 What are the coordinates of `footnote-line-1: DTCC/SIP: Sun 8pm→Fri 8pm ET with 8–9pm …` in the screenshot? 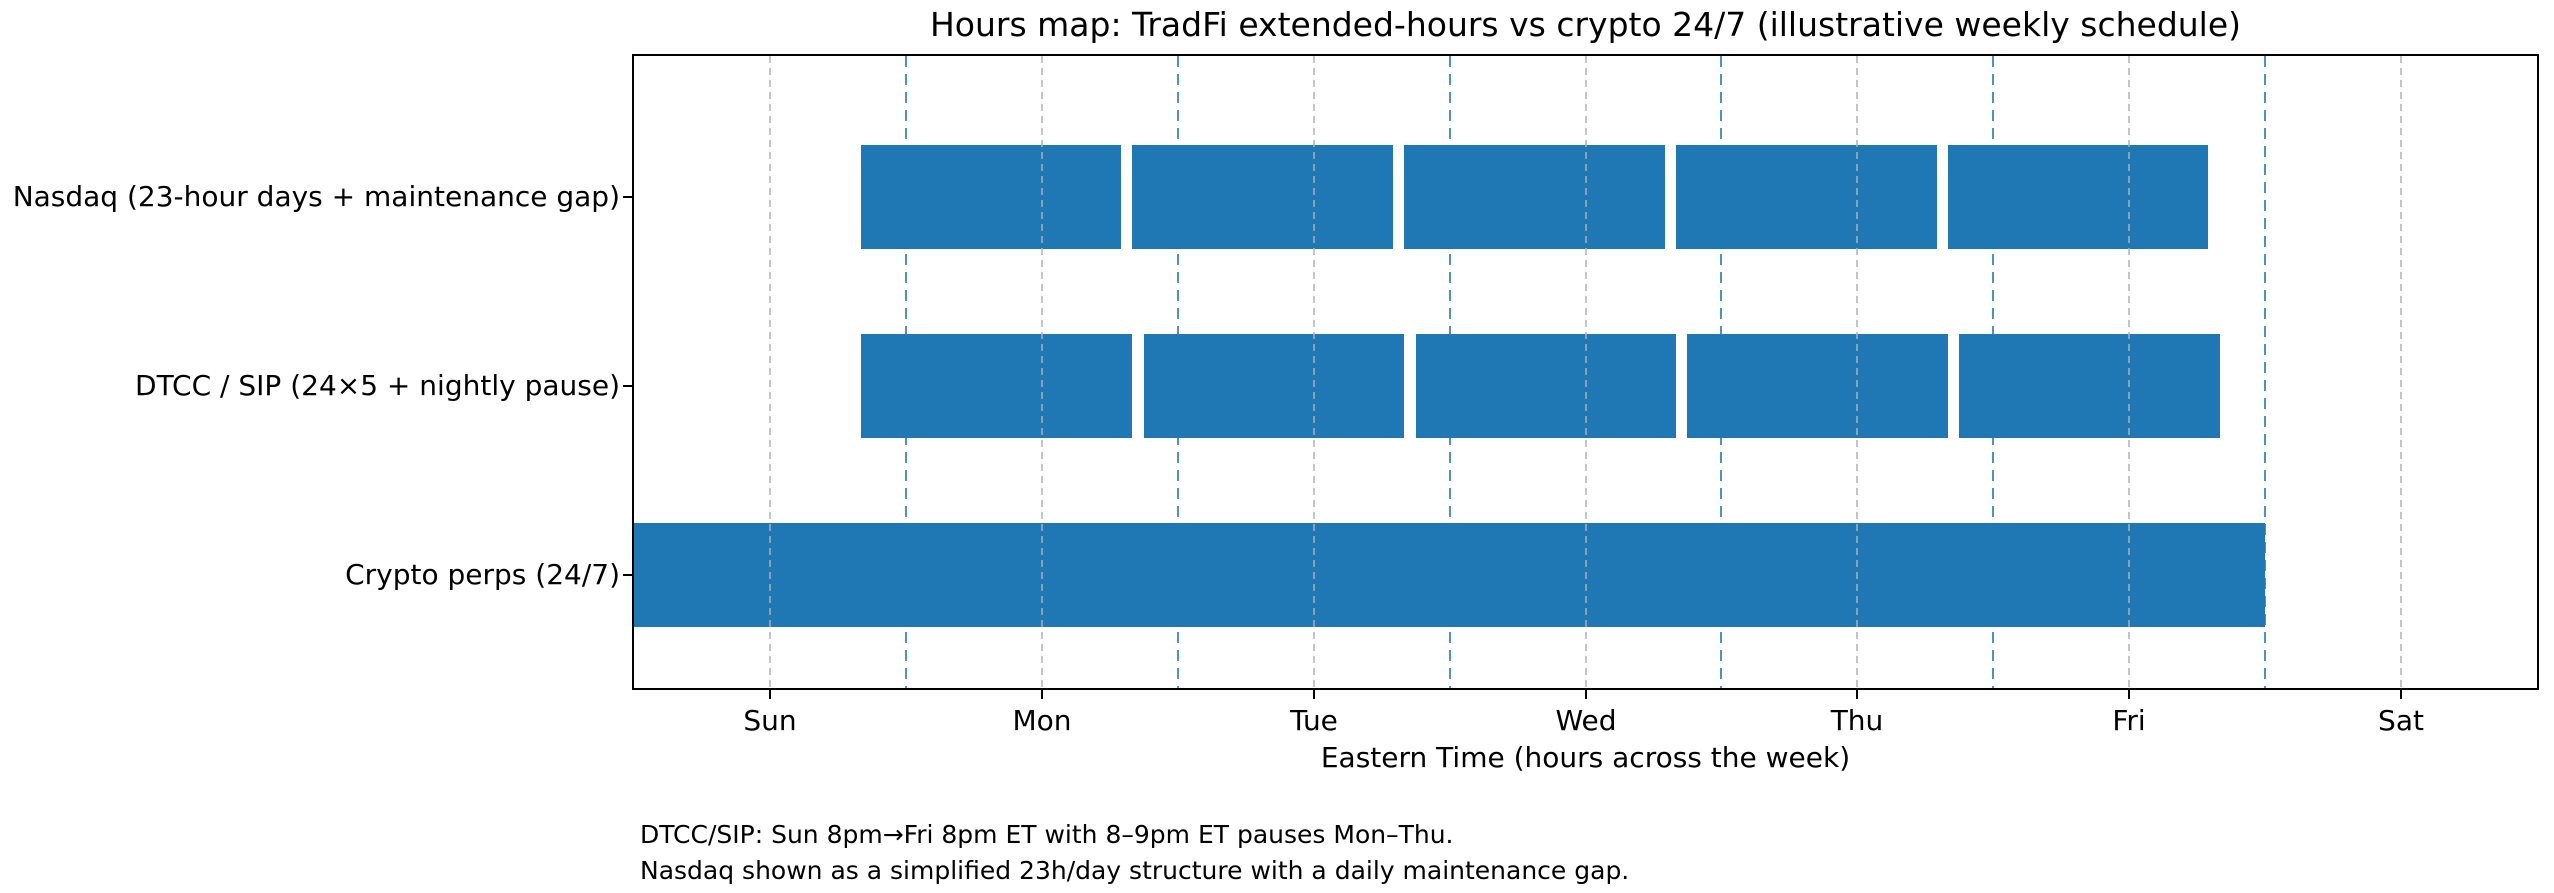 It's located at (1047, 834).